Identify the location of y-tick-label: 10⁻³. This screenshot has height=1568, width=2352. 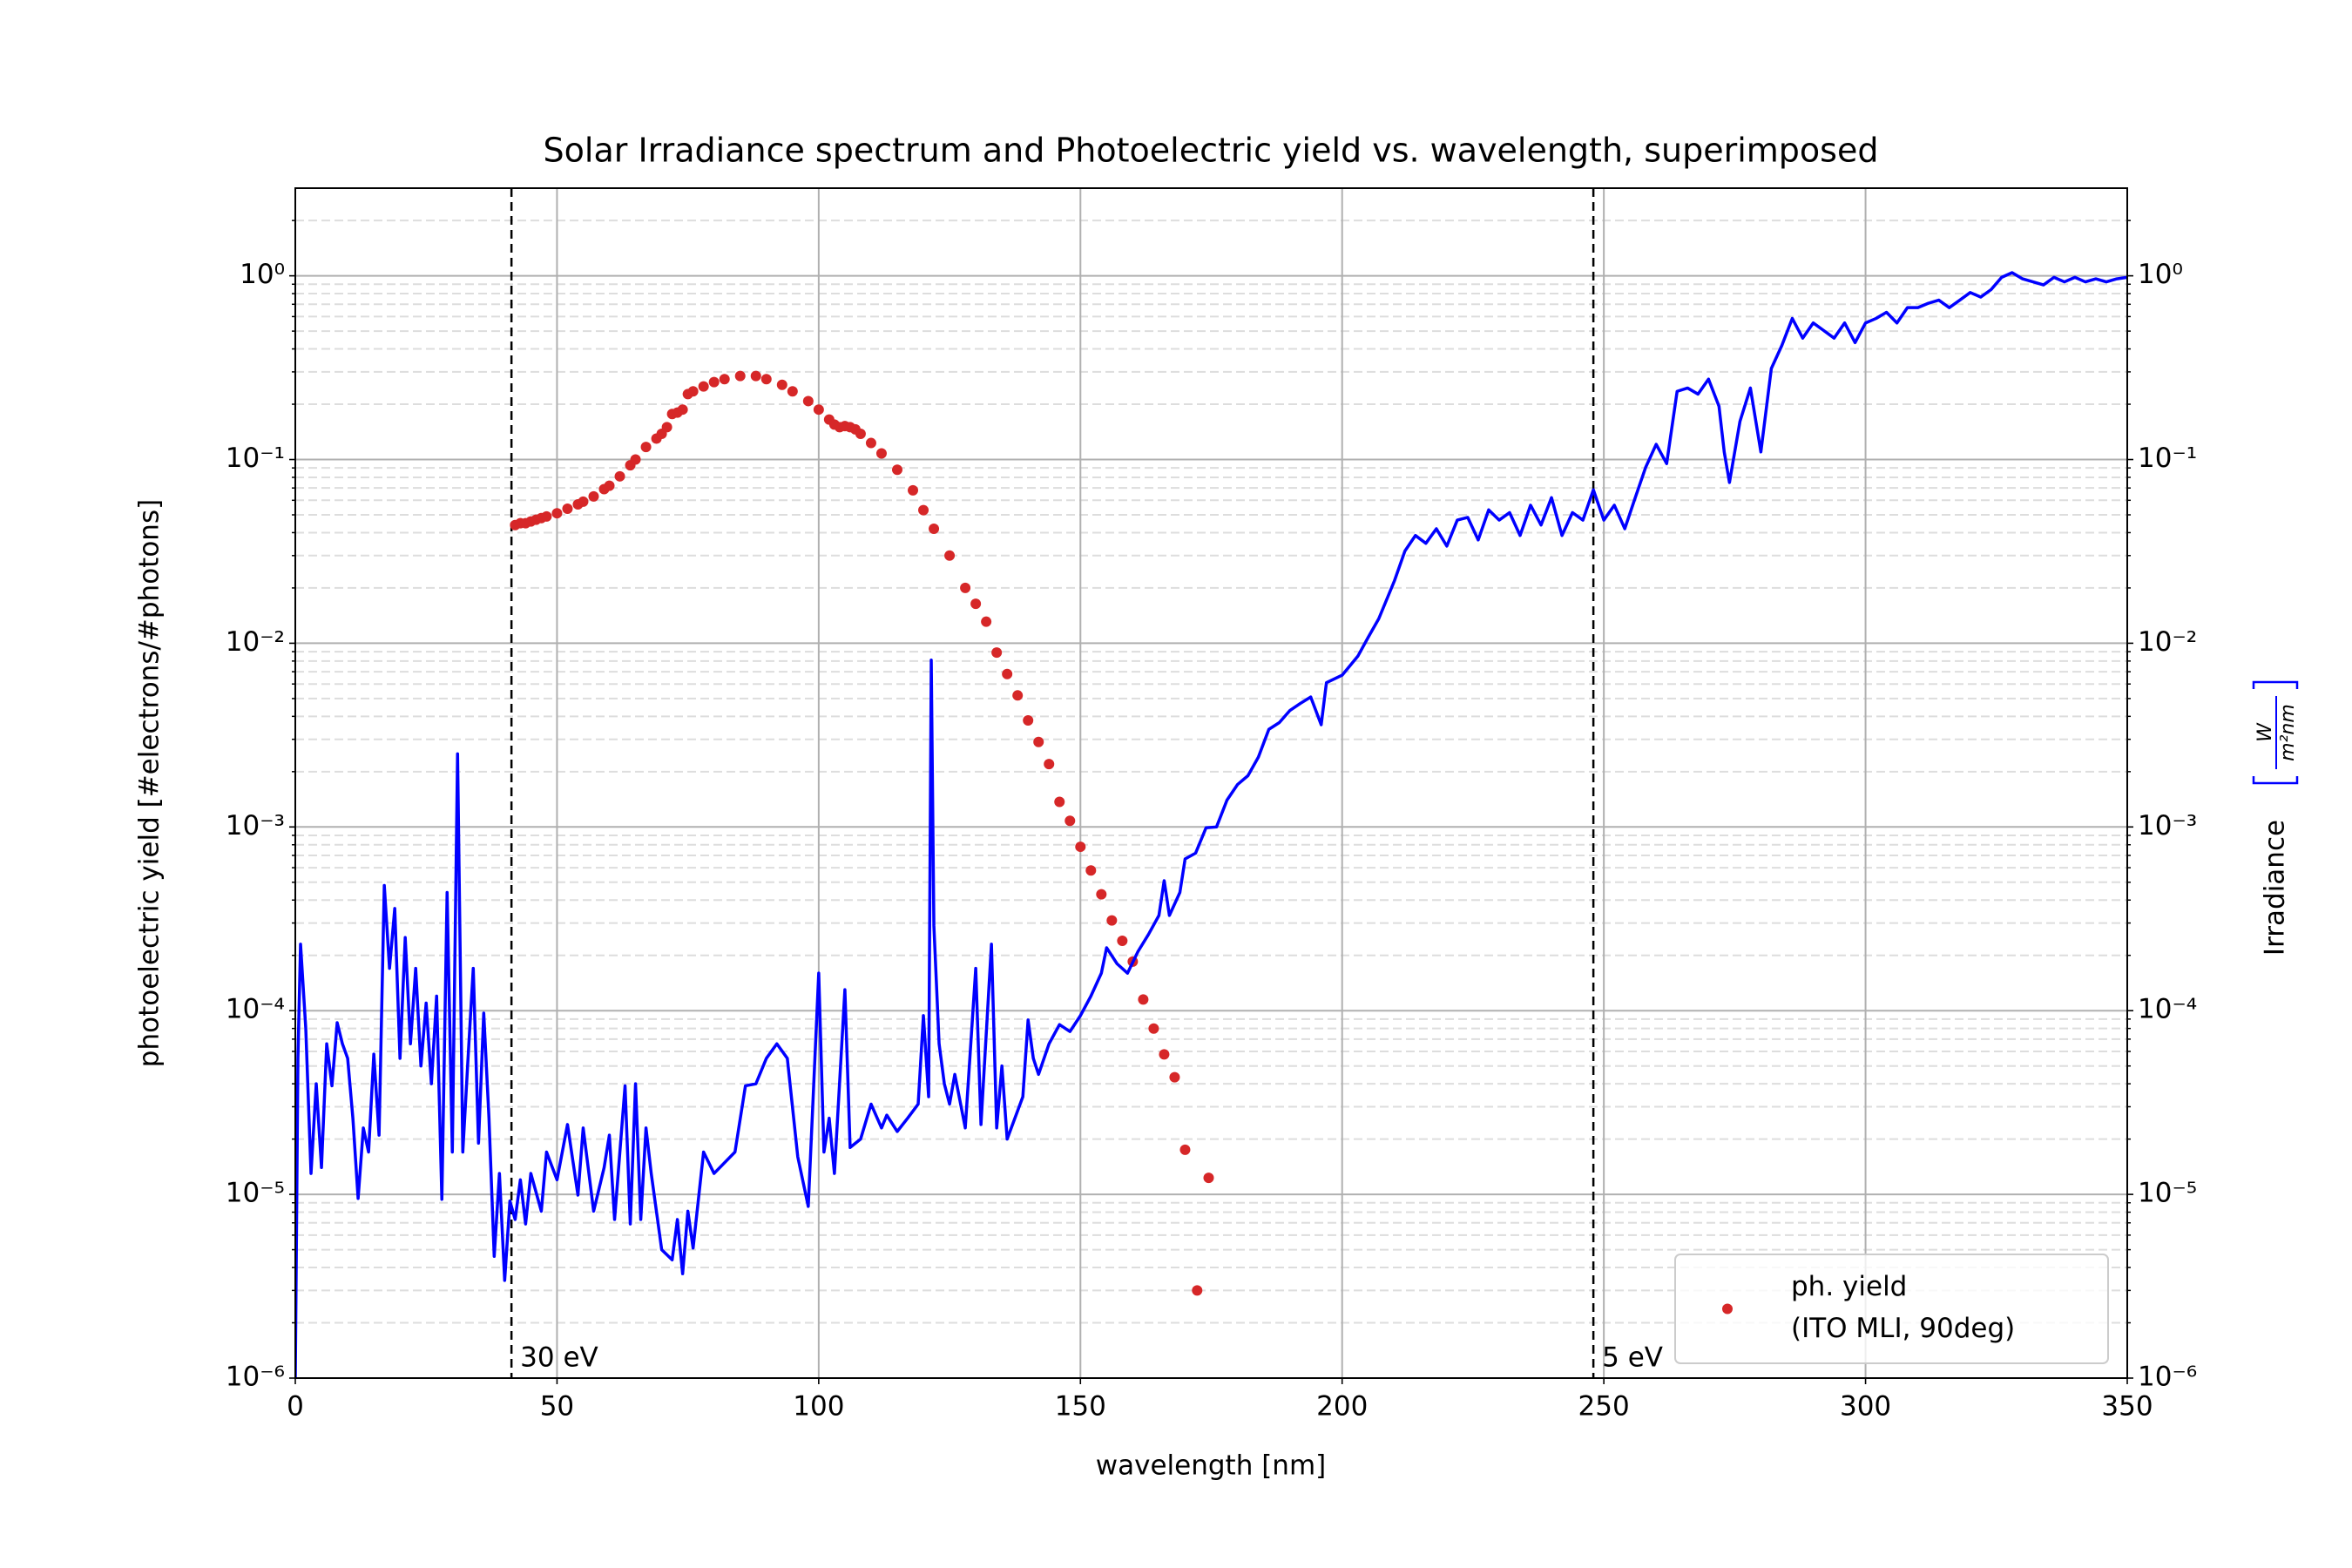
(255, 825).